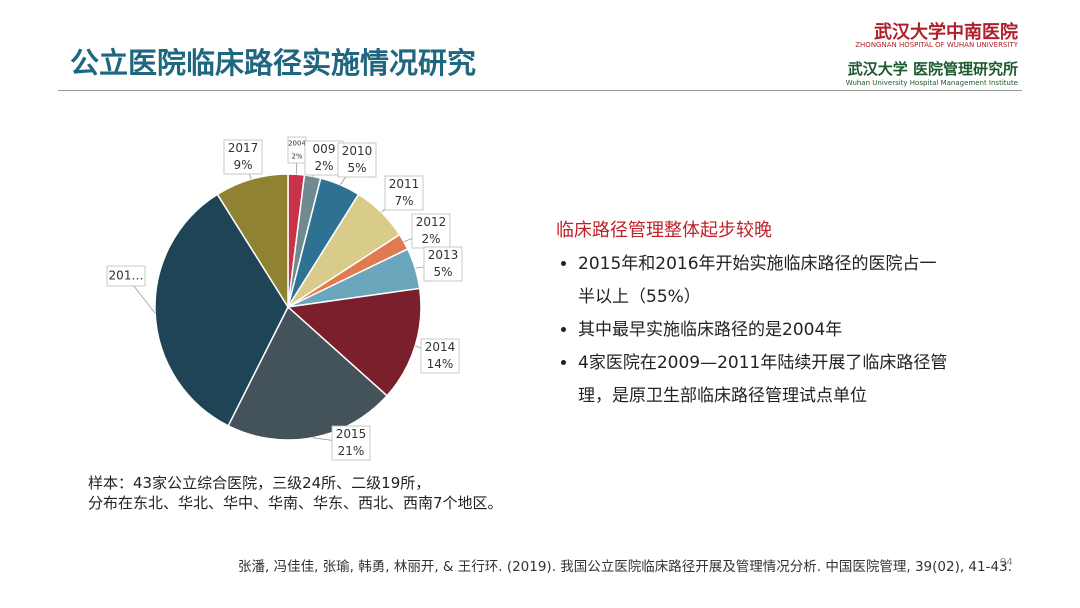 This screenshot has height=608, width=1080. What do you see at coordinates (242, 165) in the screenshot?
I see `slice-value-label: 9%` at bounding box center [242, 165].